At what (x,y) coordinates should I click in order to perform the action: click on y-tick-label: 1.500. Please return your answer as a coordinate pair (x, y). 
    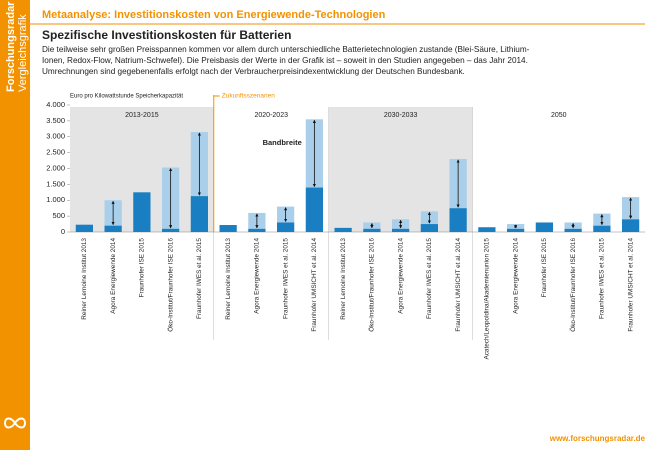
    Looking at the image, I should click on (55, 183).